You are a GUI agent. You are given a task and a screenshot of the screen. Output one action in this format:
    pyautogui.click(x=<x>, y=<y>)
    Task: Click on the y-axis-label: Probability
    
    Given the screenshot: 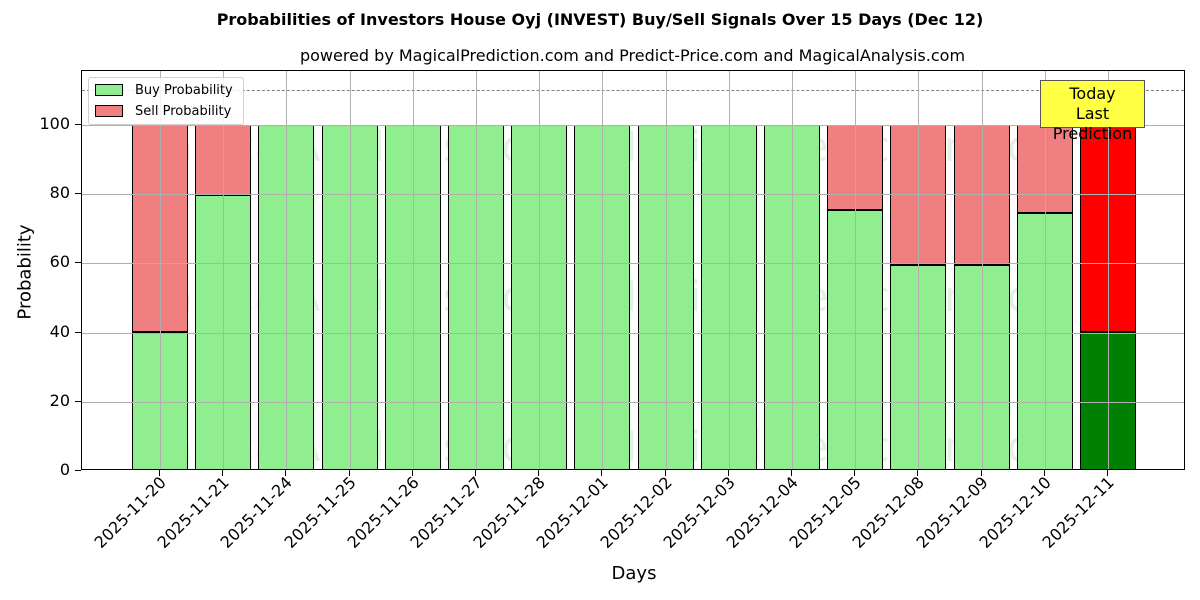 What is the action you would take?
    pyautogui.click(x=25, y=272)
    